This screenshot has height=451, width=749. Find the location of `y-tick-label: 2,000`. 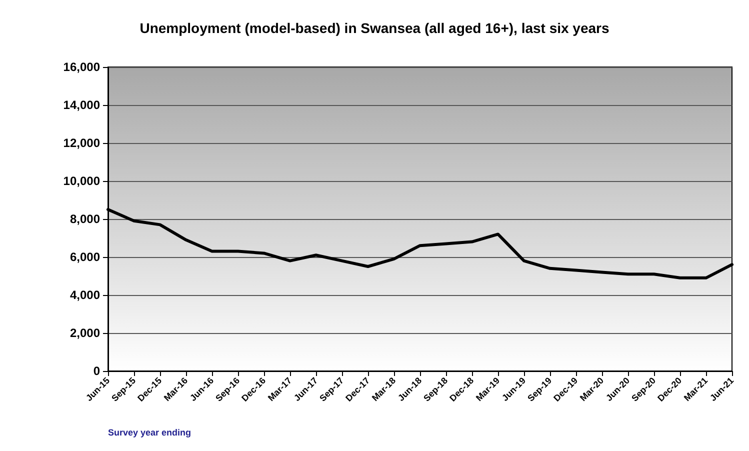

y-tick-label: 2,000 is located at coordinates (85, 333).